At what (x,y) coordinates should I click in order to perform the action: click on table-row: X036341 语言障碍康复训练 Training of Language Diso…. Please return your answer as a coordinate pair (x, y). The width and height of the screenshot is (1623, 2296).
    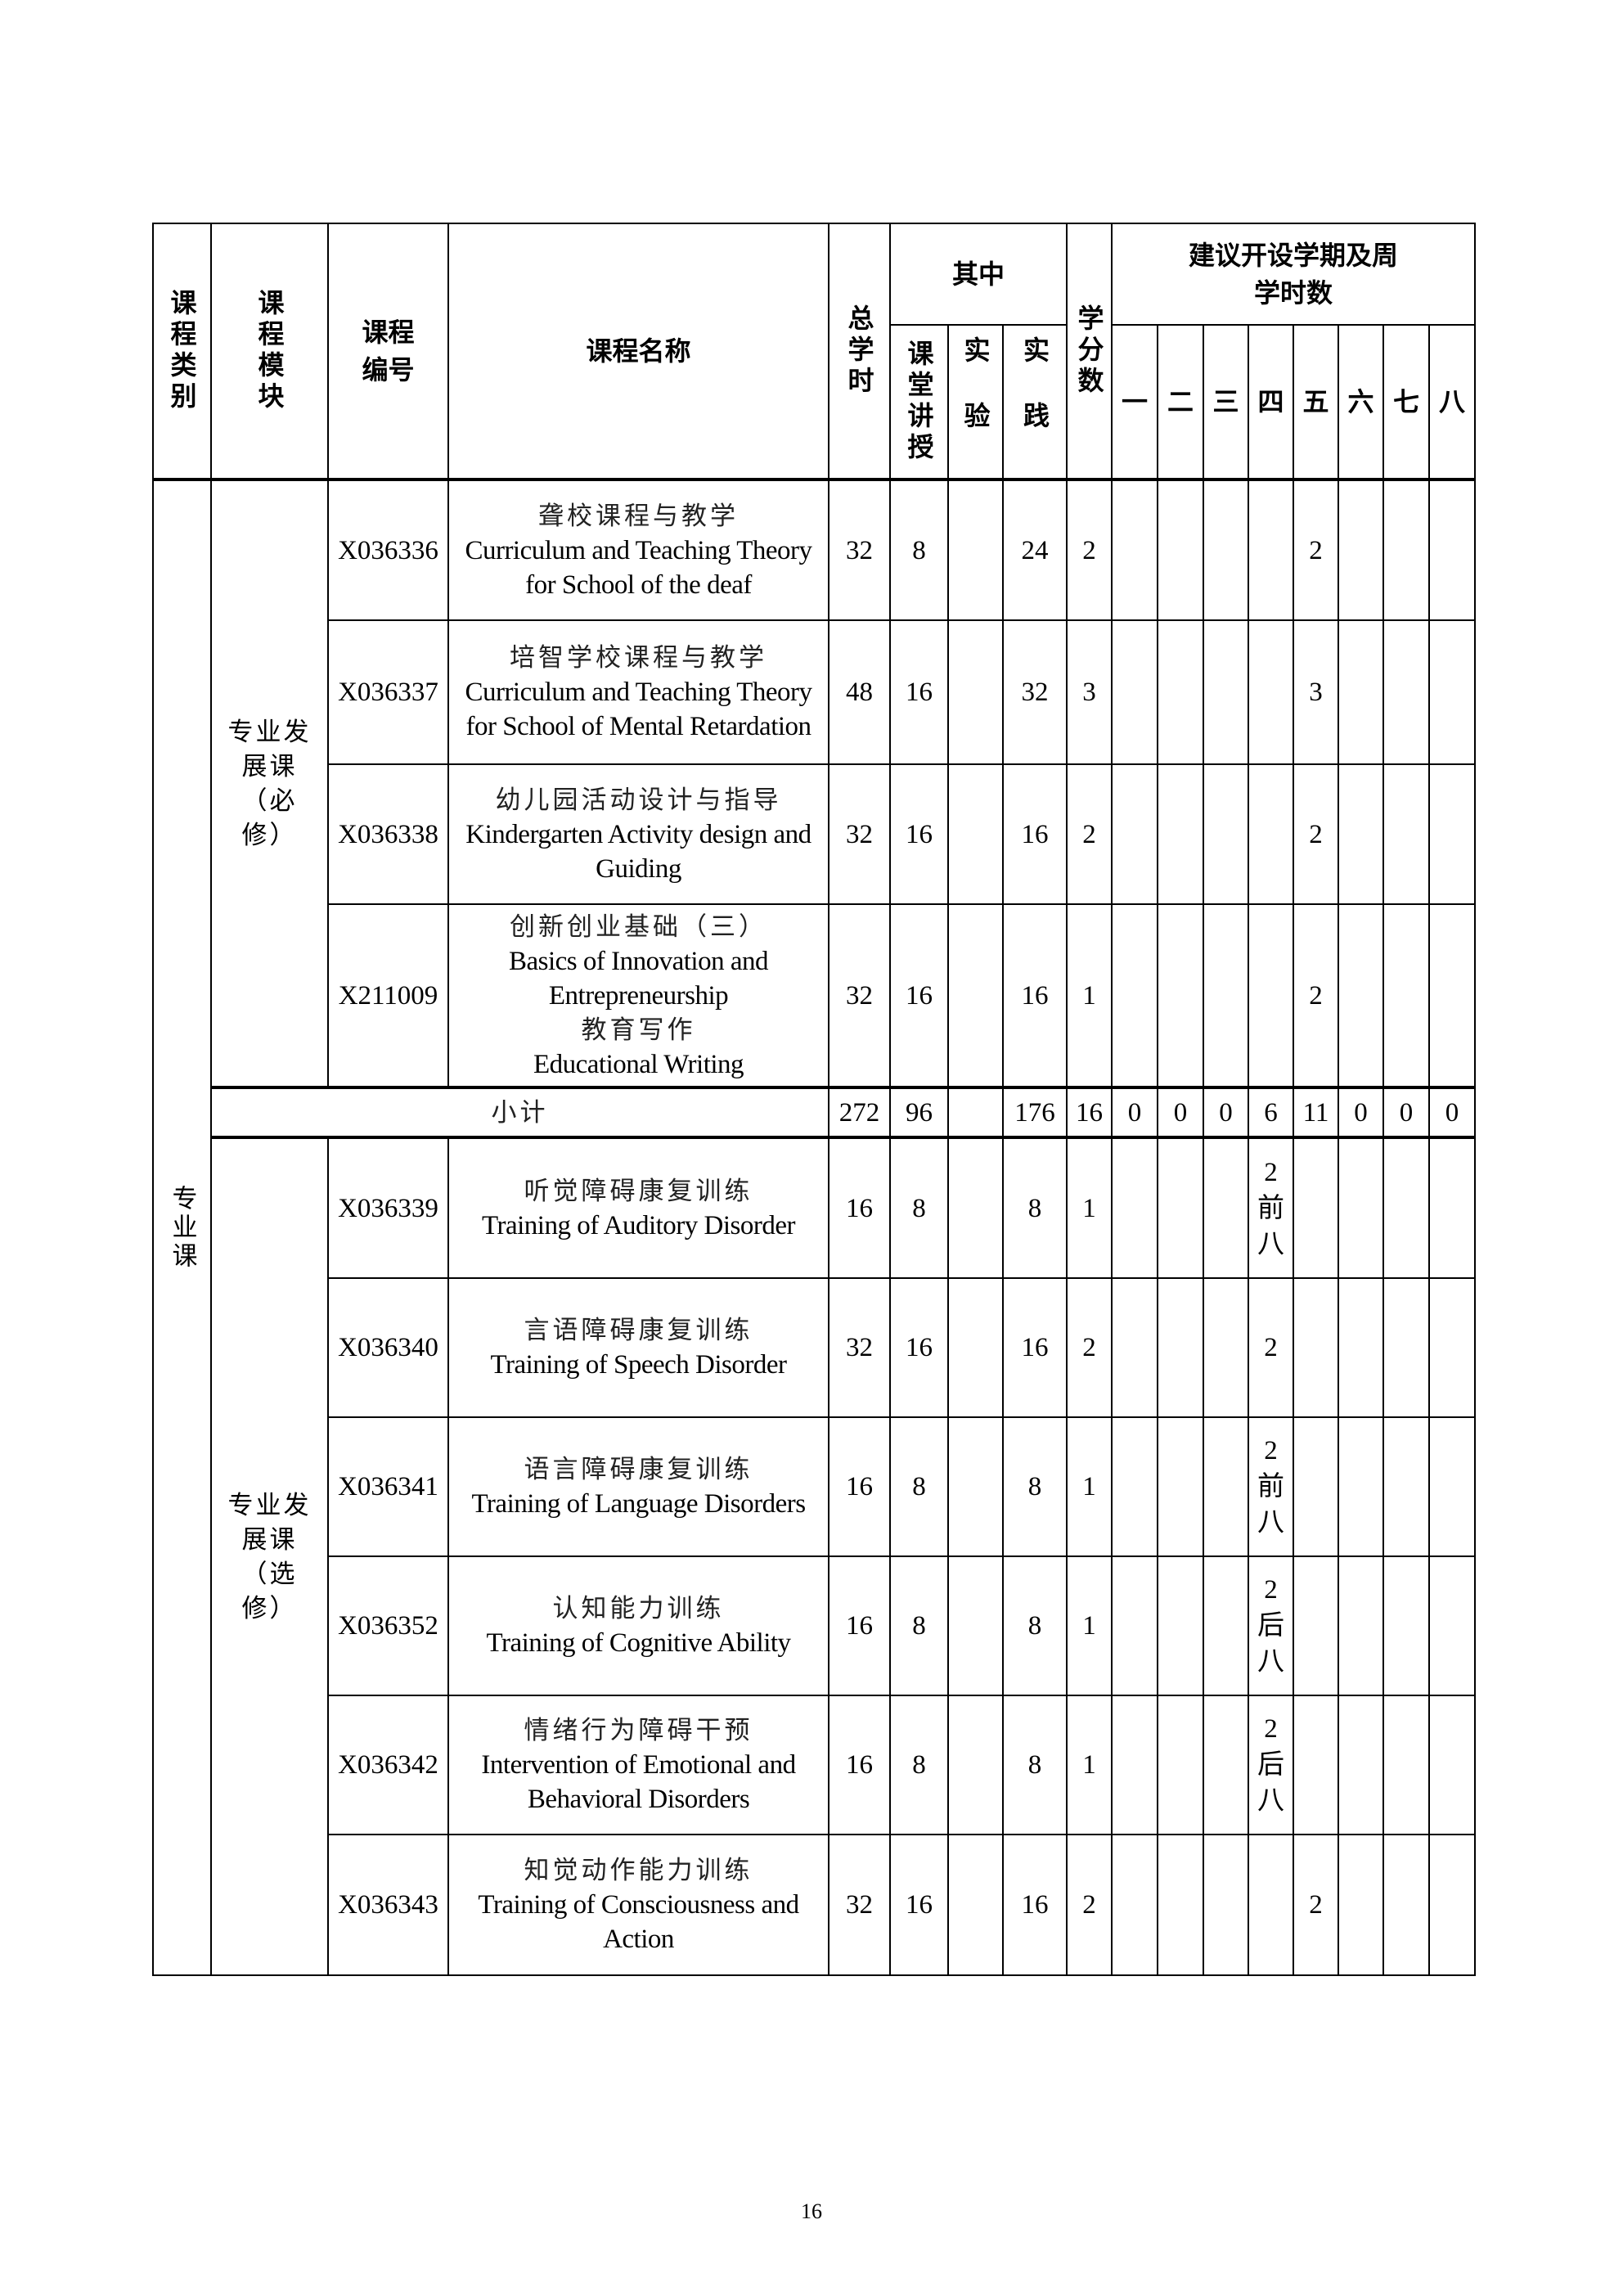
    Looking at the image, I should click on (815, 1486).